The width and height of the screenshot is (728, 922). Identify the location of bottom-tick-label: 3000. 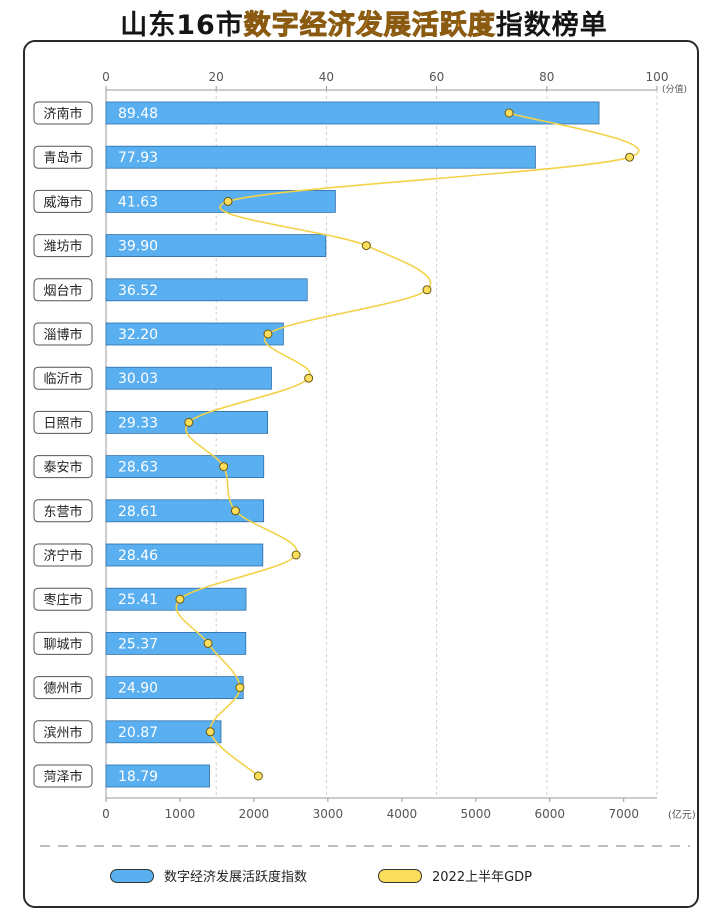
(328, 814).